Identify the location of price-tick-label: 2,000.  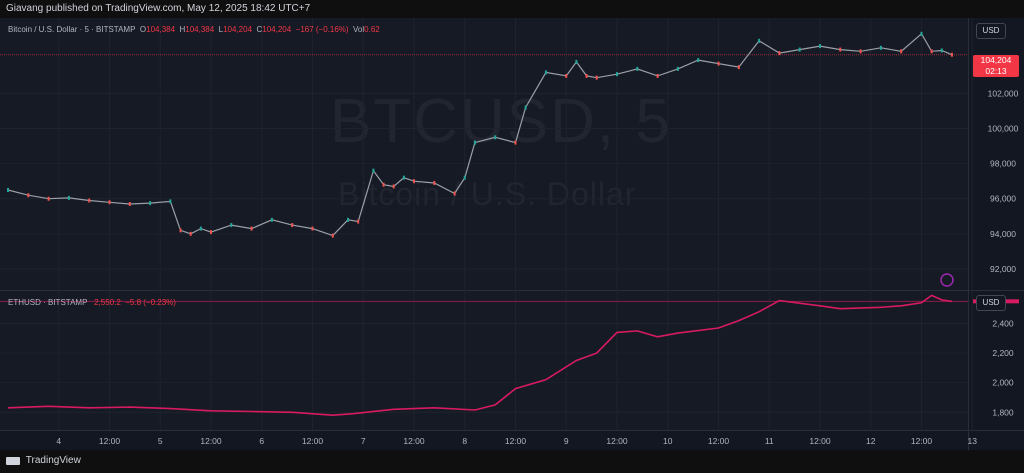
(1003, 383).